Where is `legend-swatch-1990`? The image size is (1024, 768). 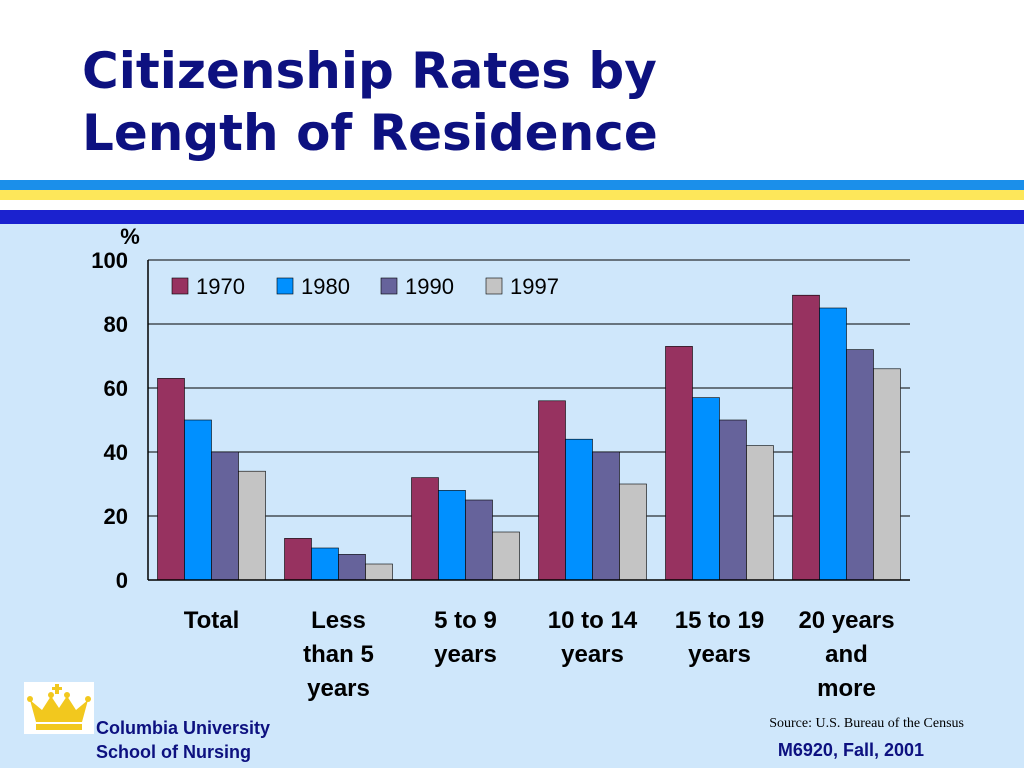
legend-swatch-1990 is located at coordinates (389, 286).